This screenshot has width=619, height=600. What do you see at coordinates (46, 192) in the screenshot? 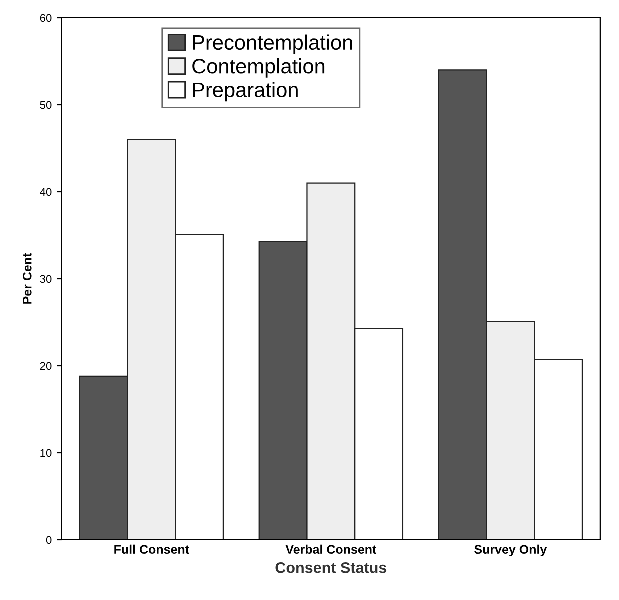
I see `y-tick-label: 40` at bounding box center [46, 192].